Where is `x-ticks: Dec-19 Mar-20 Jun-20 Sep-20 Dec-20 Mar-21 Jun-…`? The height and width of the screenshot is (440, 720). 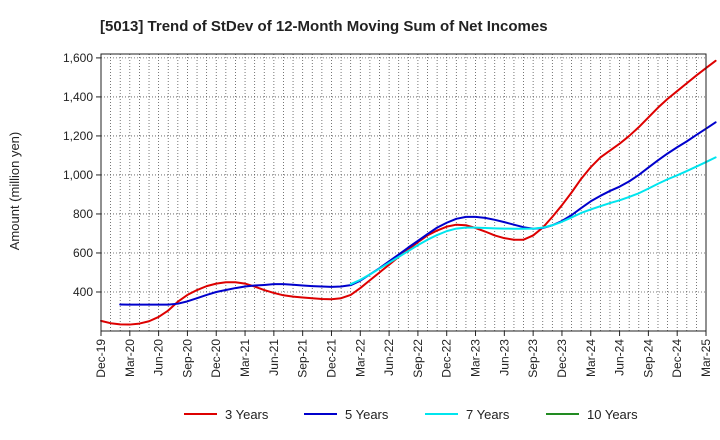
x-ticks: Dec-19 Mar-20 Jun-20 Sep-20 Dec-20 Mar-21 Jun-… is located at coordinates (403, 354).